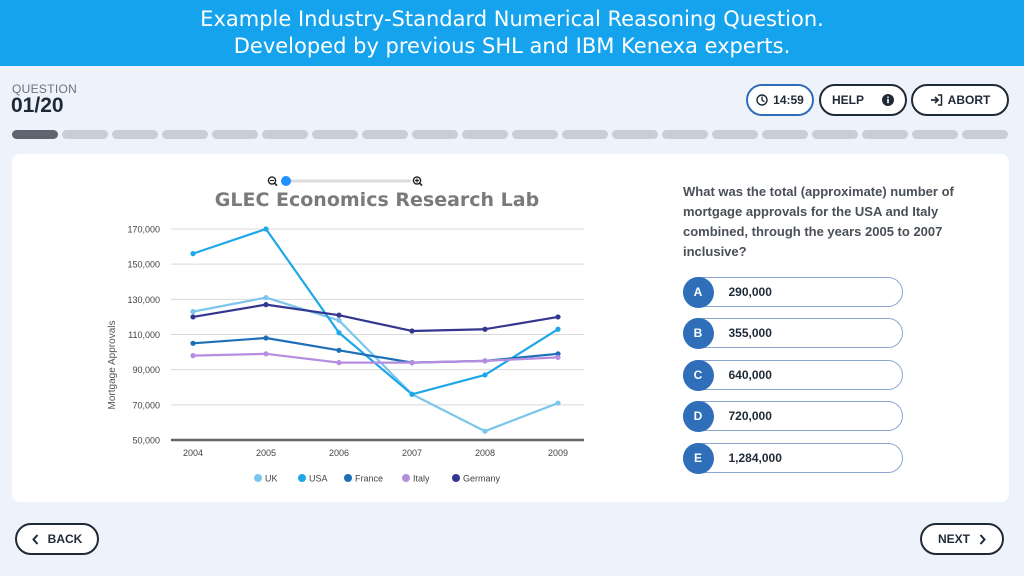  I want to click on chevron-right-icon, so click(982, 539).